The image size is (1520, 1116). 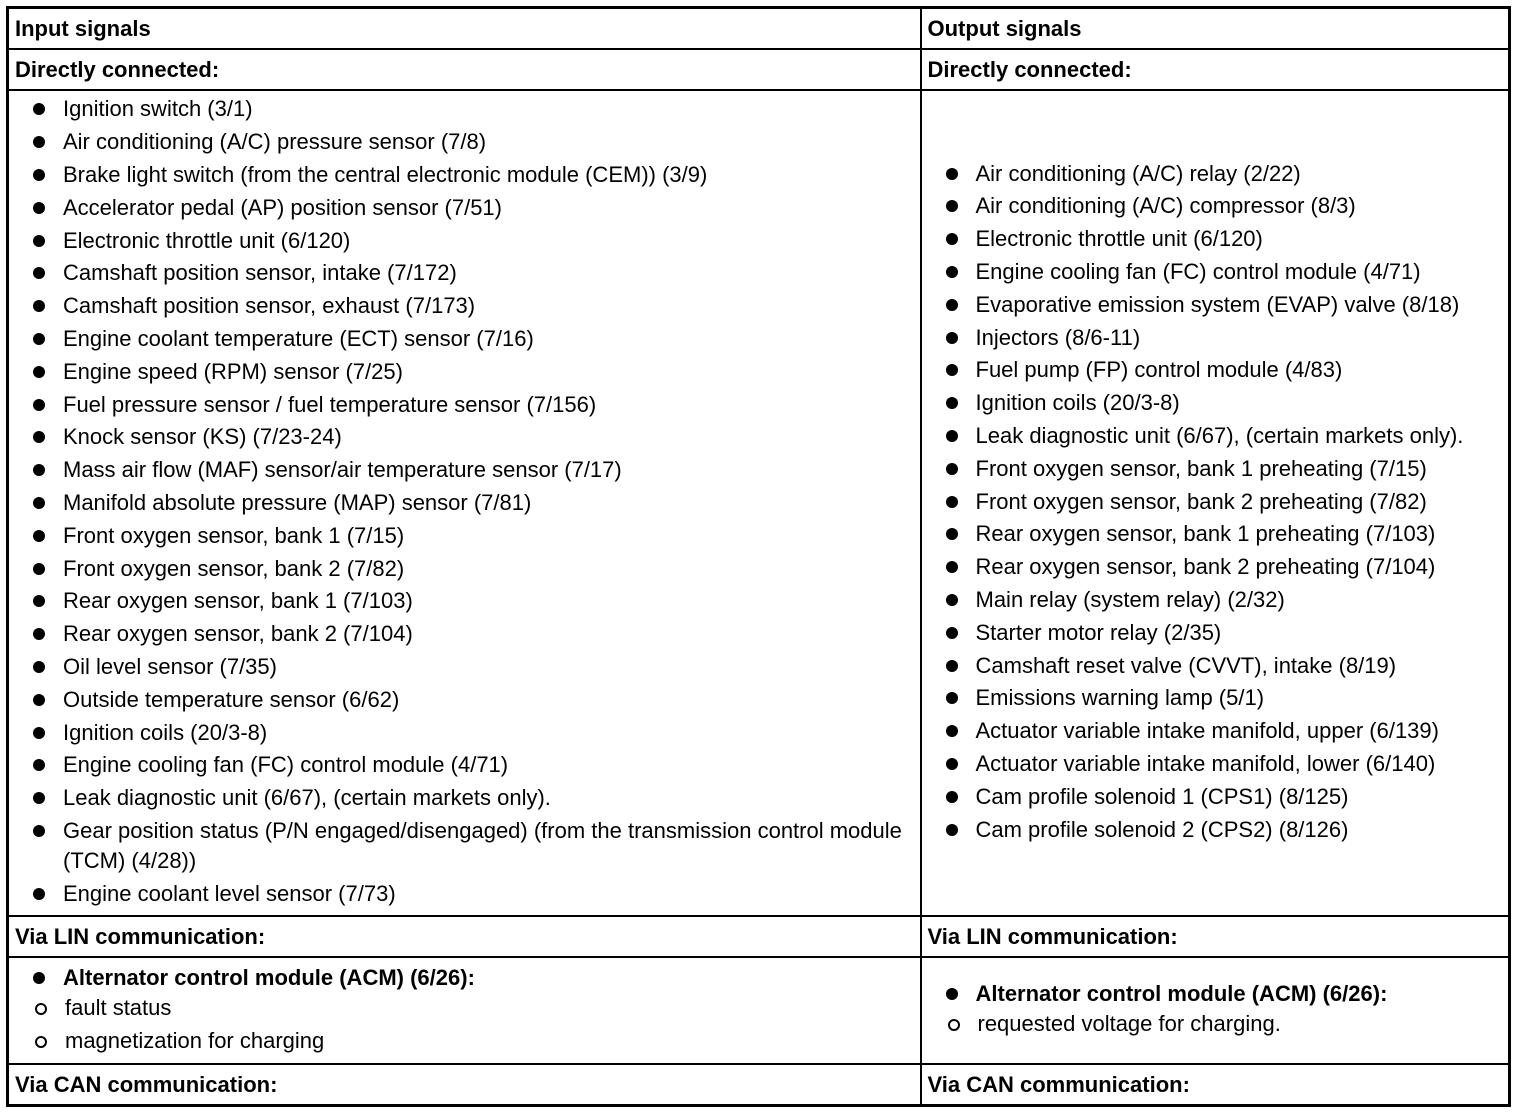 What do you see at coordinates (1215, 338) in the screenshot?
I see `list-item: Injectors (8/6-11)` at bounding box center [1215, 338].